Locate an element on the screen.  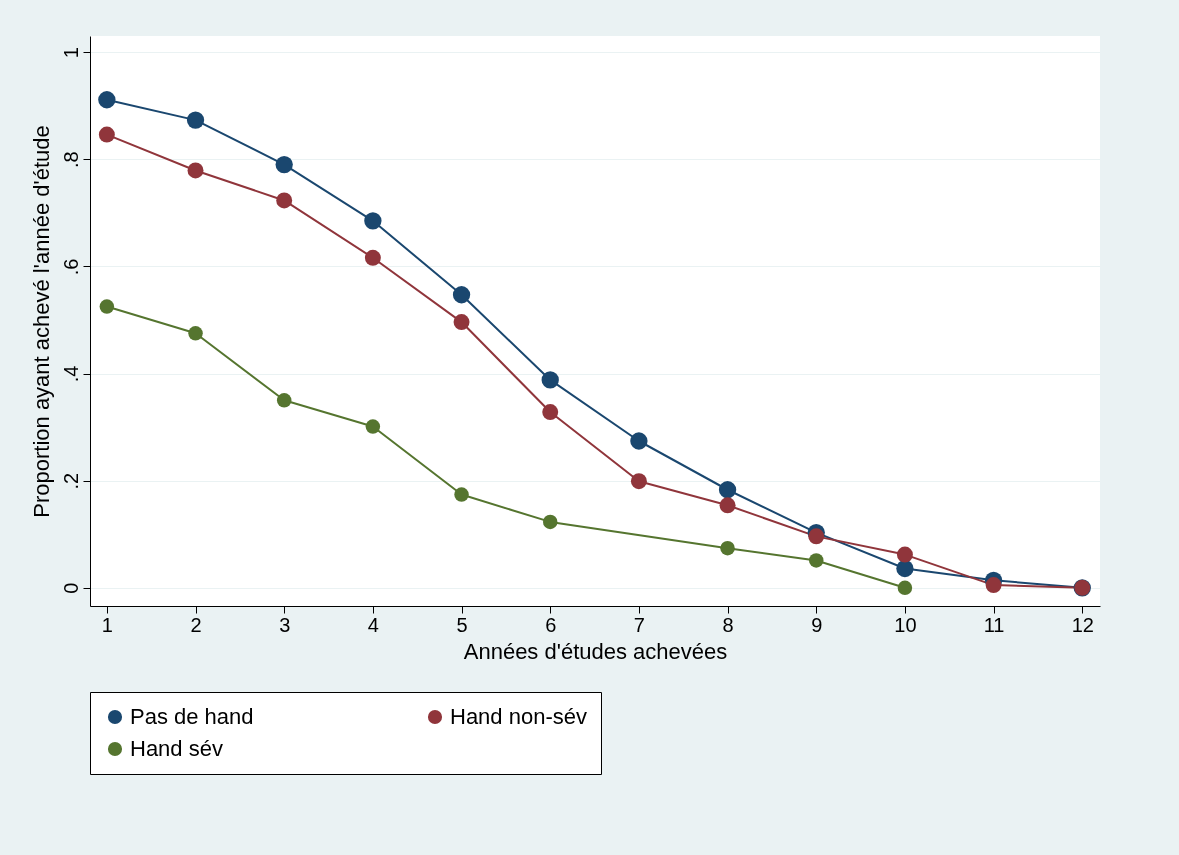
x-tick-label: 5 is located at coordinates (462, 624).